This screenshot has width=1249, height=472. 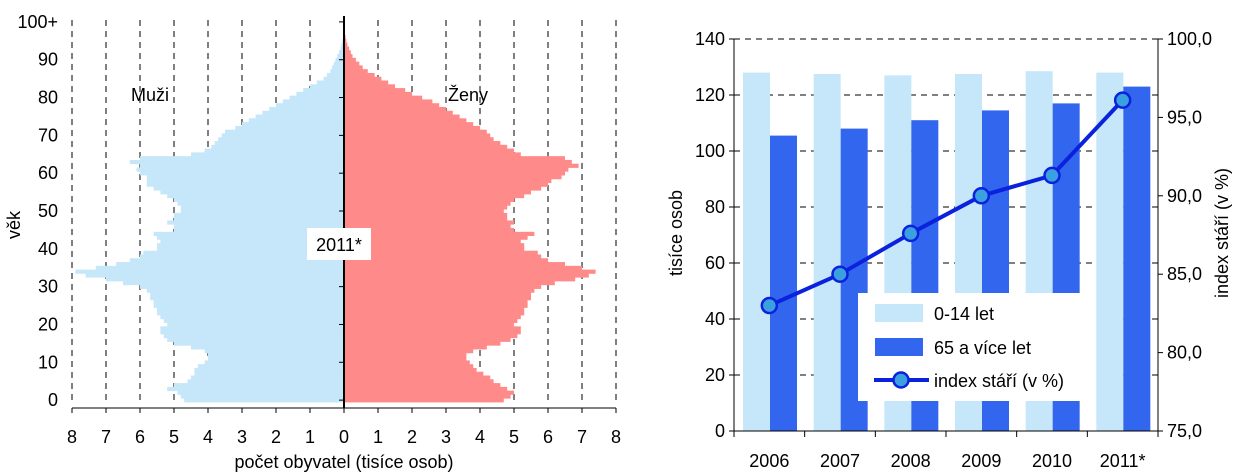 I want to click on combo-legend: 0-14 let 65 a více let index stáří (v %), so click(x=976, y=347).